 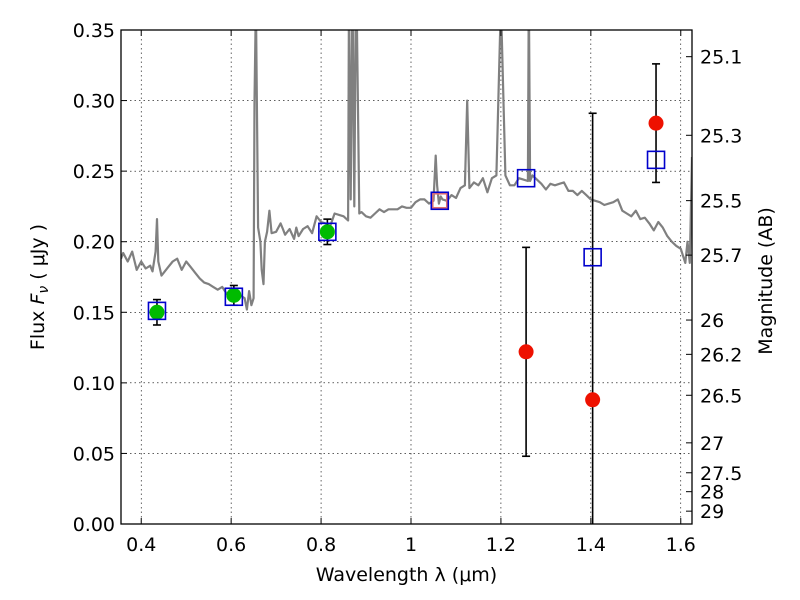 What do you see at coordinates (406, 575) in the screenshot?
I see `x-axis-label: Wavelength λ (μm)` at bounding box center [406, 575].